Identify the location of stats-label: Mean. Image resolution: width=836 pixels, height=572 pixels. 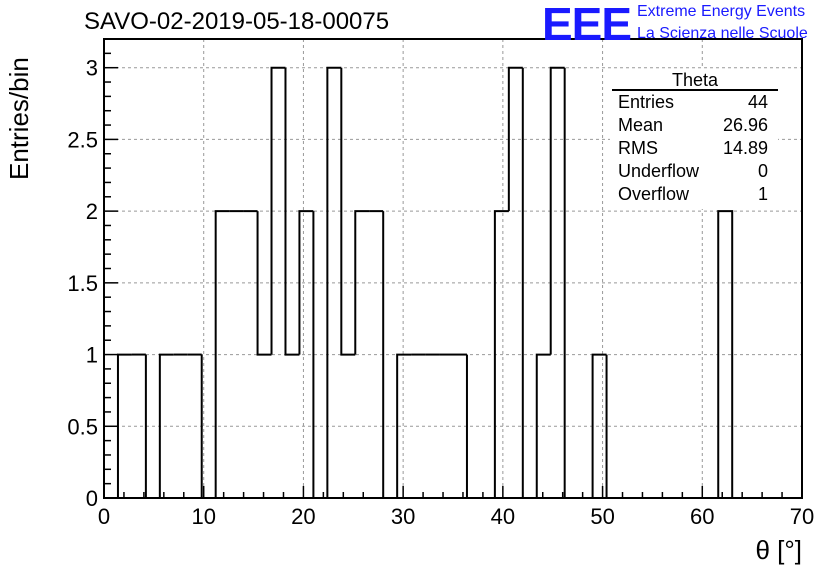
(641, 125).